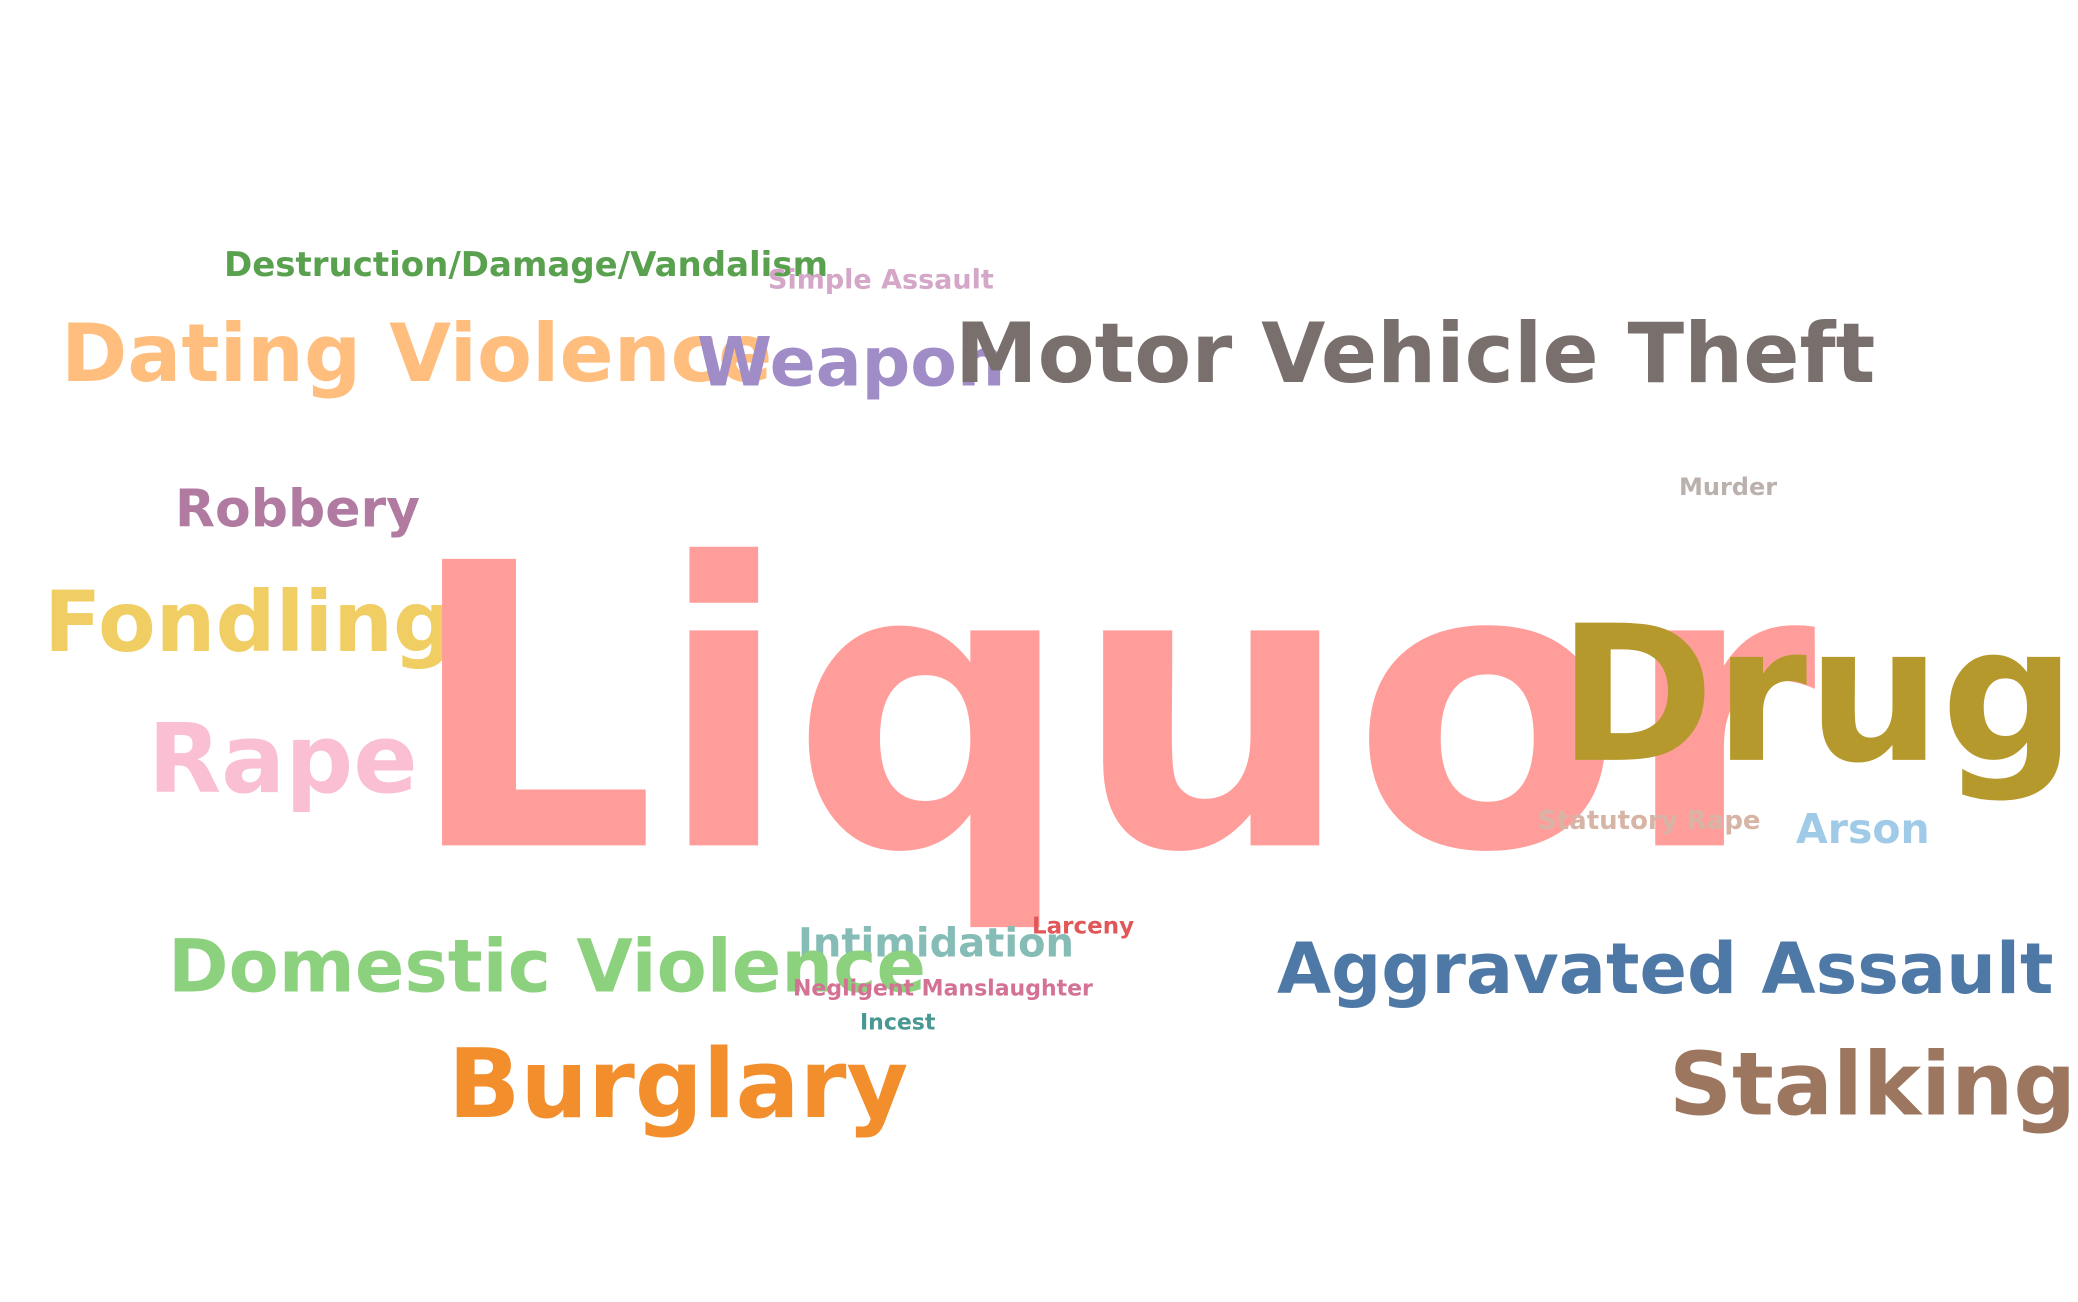 The width and height of the screenshot is (2078, 1302). I want to click on word-burglary: Burglary, so click(678, 1084).